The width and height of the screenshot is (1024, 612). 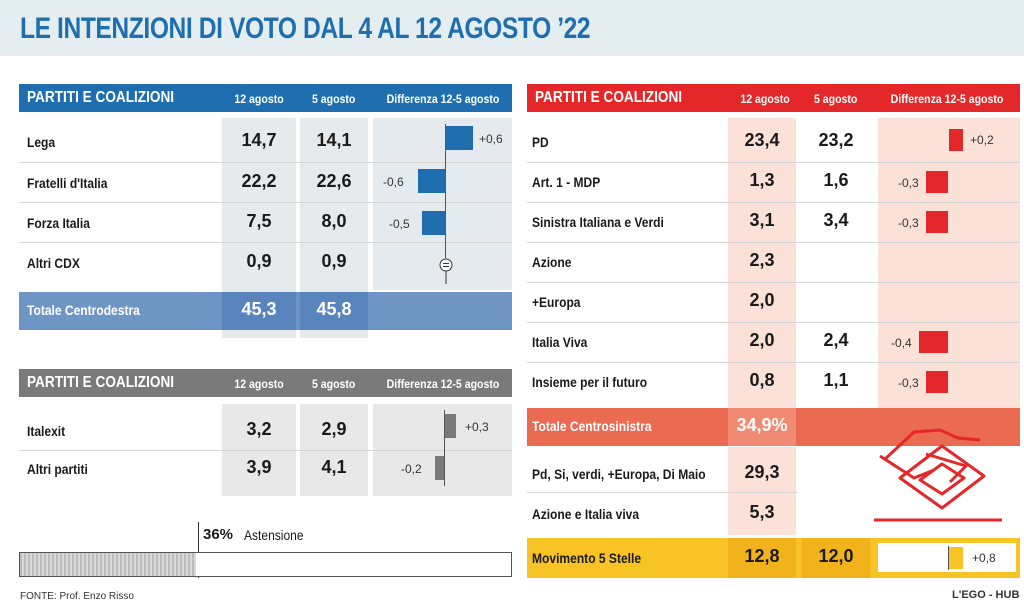 What do you see at coordinates (592, 426) in the screenshot?
I see `total-name: Totale Centrosinistra` at bounding box center [592, 426].